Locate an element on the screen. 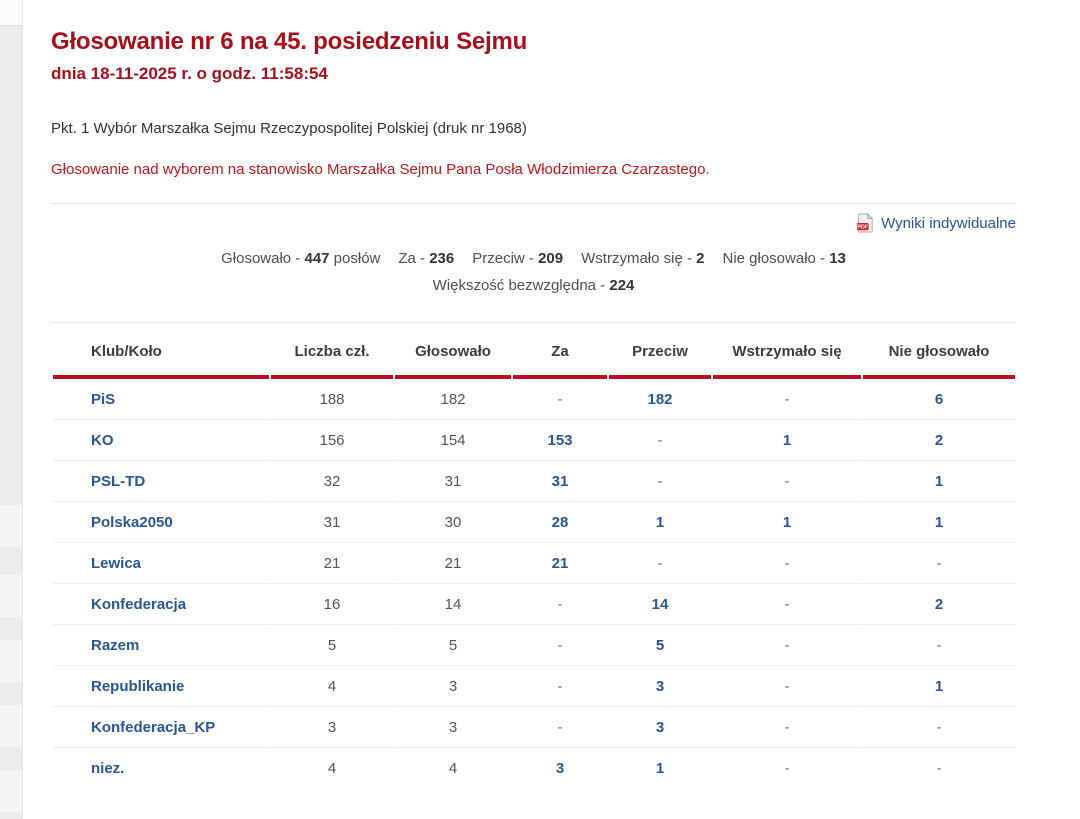 This screenshot has width=1080, height=819. club-cell: Lewica is located at coordinates (161, 563).